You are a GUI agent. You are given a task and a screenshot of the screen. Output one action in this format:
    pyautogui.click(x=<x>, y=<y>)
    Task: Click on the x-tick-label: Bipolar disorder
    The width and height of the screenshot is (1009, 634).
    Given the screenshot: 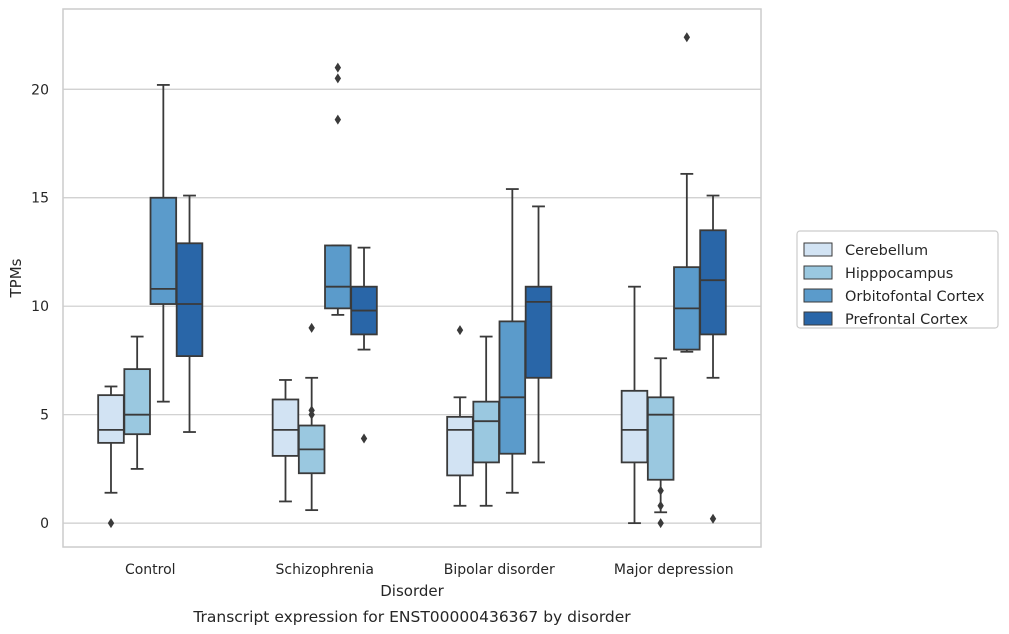 What is the action you would take?
    pyautogui.click(x=499, y=570)
    